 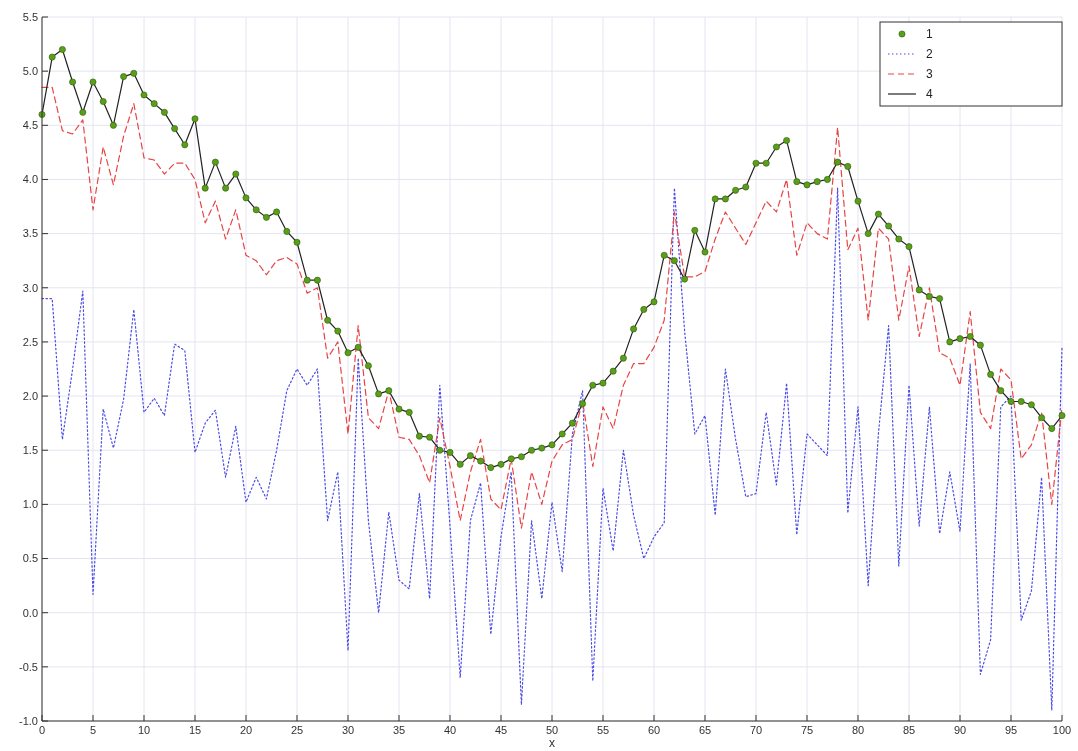 What do you see at coordinates (929, 94) in the screenshot?
I see `legend-label: 4` at bounding box center [929, 94].